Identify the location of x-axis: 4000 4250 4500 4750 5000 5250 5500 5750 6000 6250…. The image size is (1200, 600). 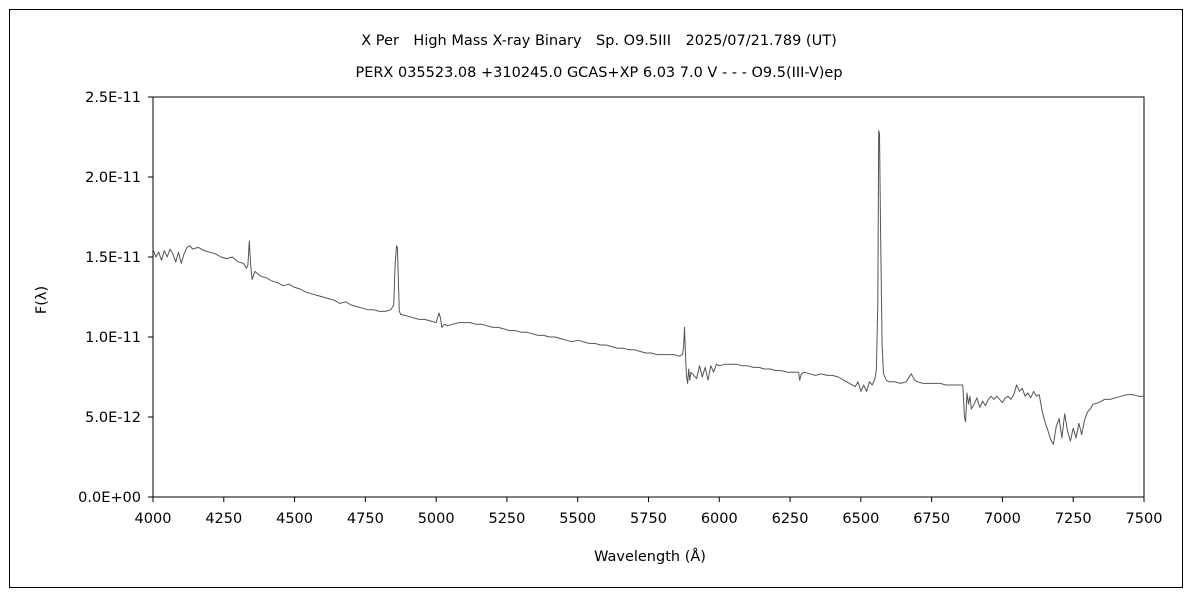
(649, 512).